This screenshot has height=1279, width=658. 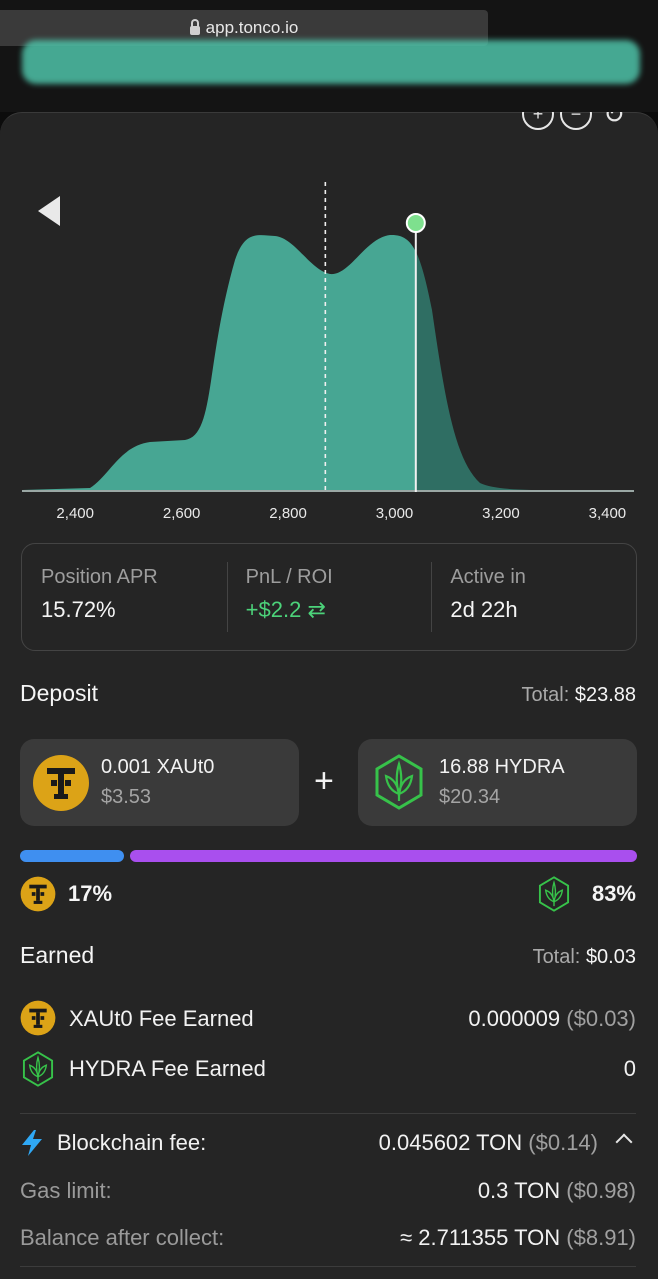 I want to click on apr-label: Position APR, so click(x=99, y=577).